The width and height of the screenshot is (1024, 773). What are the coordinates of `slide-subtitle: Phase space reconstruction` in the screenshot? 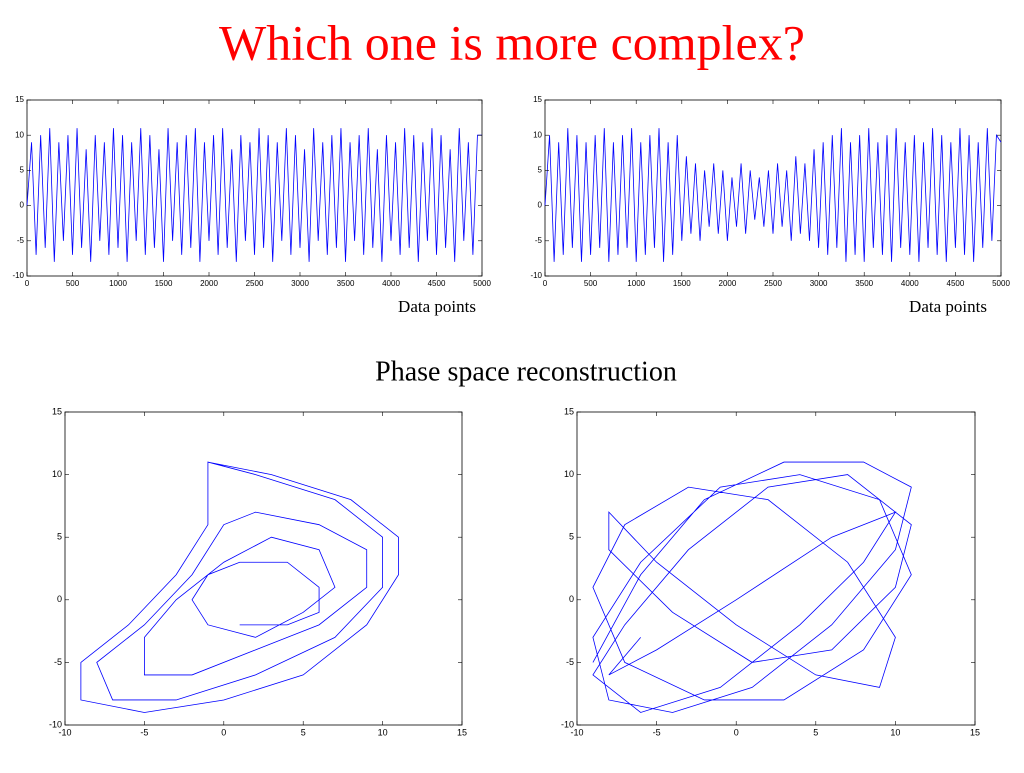 It's located at (526, 371).